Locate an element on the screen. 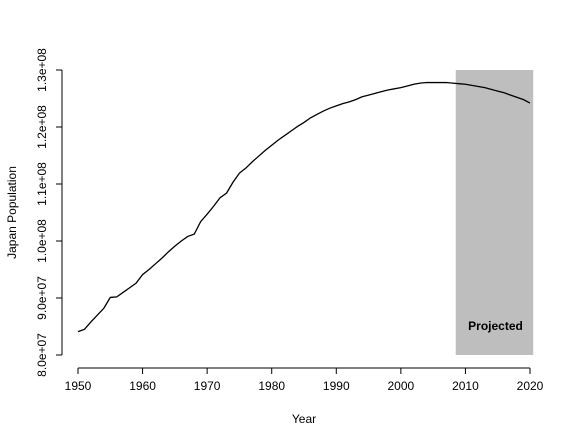 This screenshot has height=440, width=580. projection-band is located at coordinates (494, 212).